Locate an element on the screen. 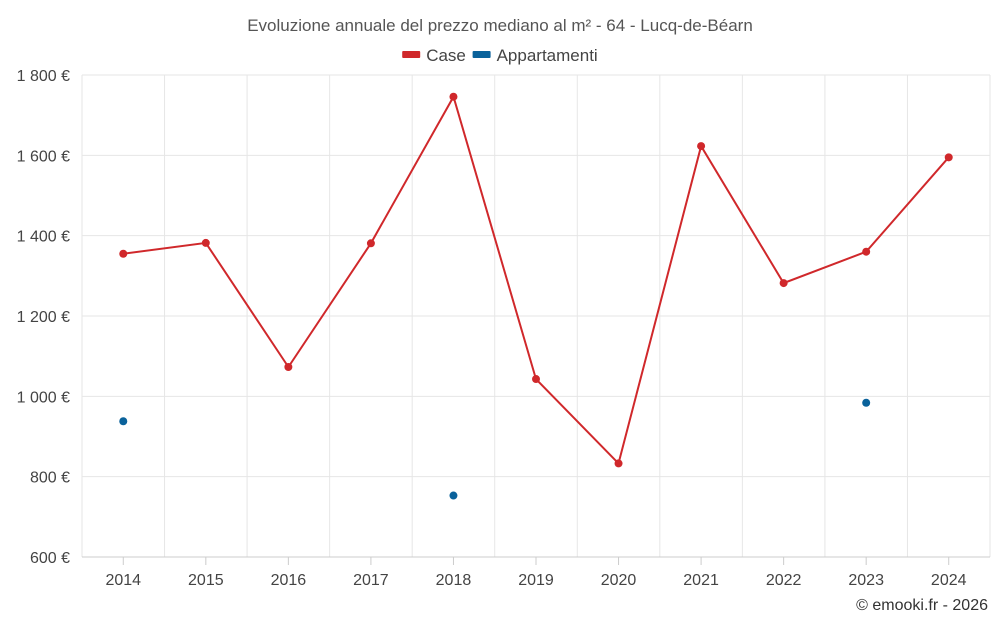  x-tick-label: 2024 is located at coordinates (949, 580).